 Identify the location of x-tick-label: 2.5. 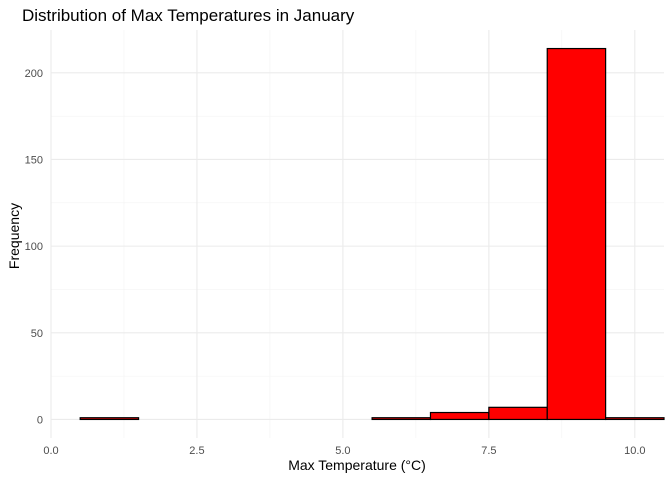
(196, 451).